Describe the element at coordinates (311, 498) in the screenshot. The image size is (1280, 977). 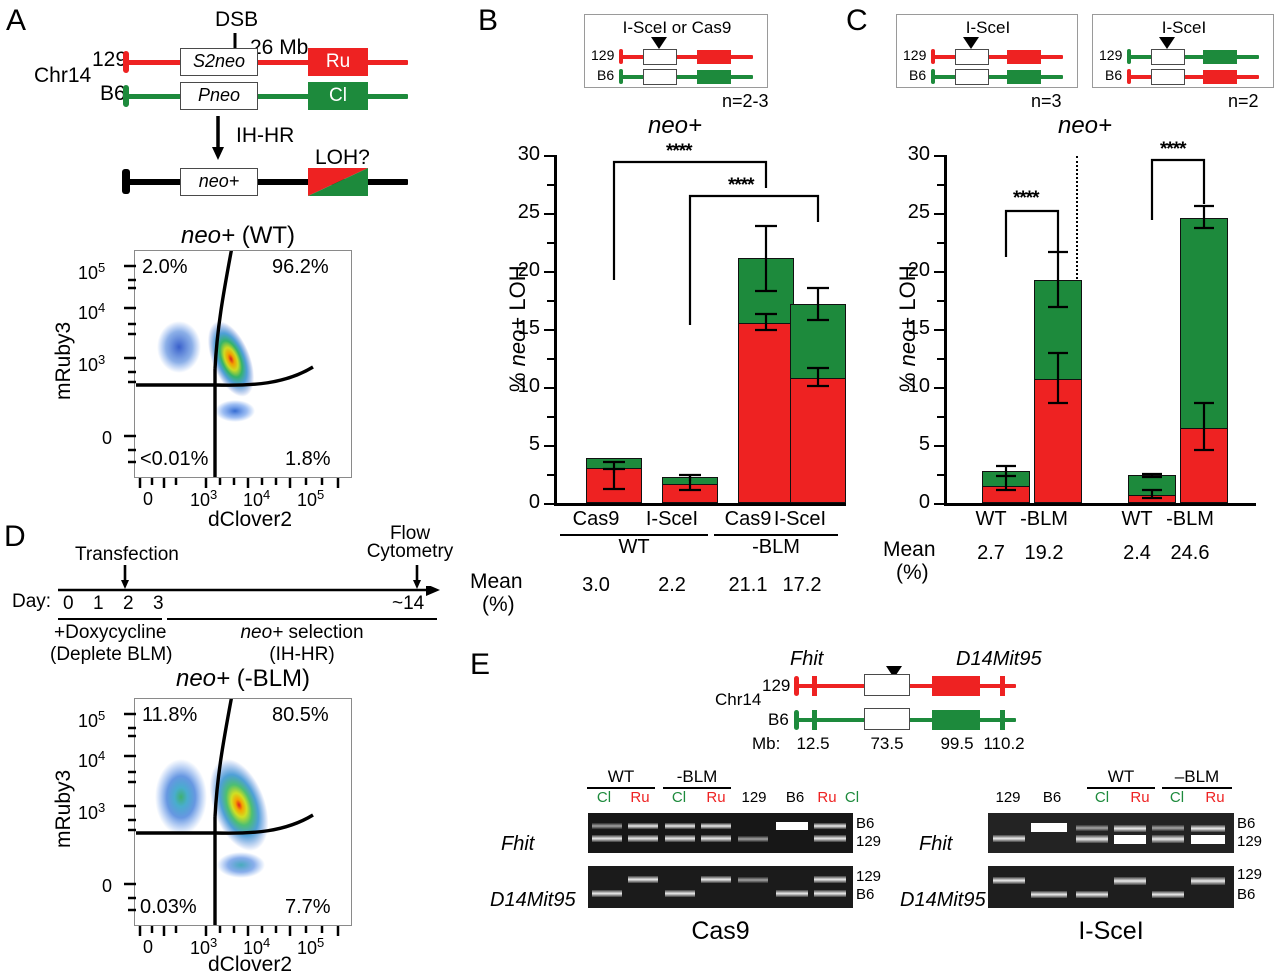
I see `panel-a-xtick-5: 10⁵` at that location.